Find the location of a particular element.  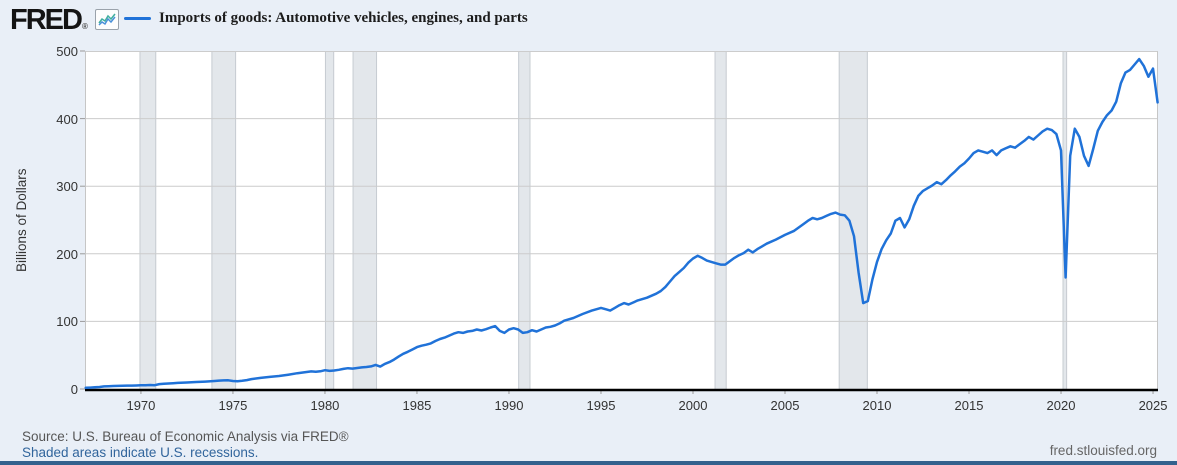

bottom-accent-bar is located at coordinates (588, 463).